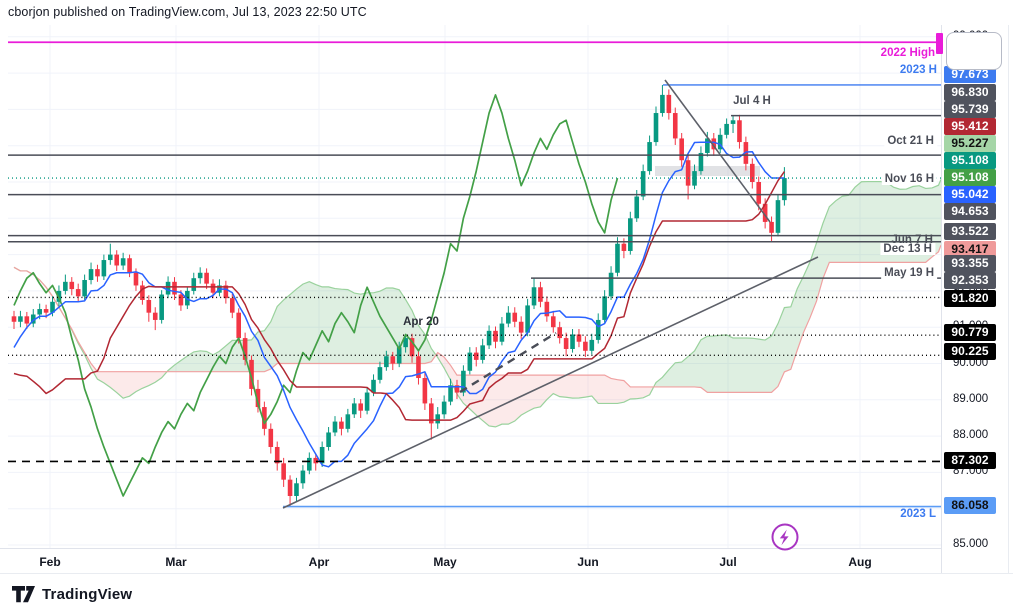  I want to click on annotation-2022-high: 2022 High, so click(907, 53).